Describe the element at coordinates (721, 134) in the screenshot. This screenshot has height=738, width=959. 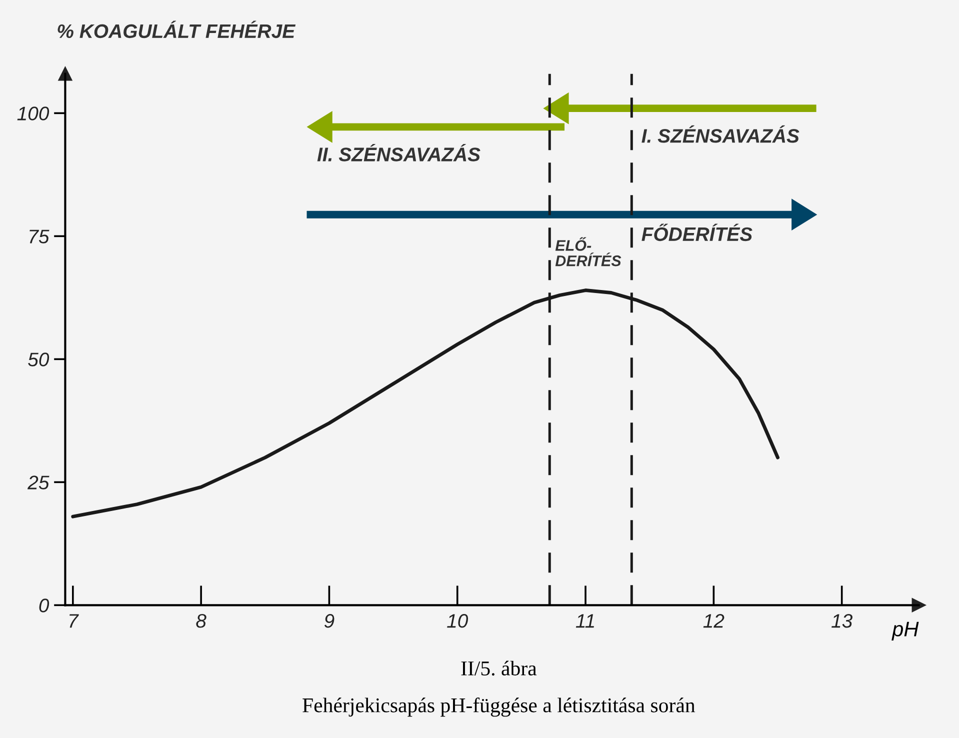
I see `annotation: I. SZÉNSAVAZÁS` at that location.